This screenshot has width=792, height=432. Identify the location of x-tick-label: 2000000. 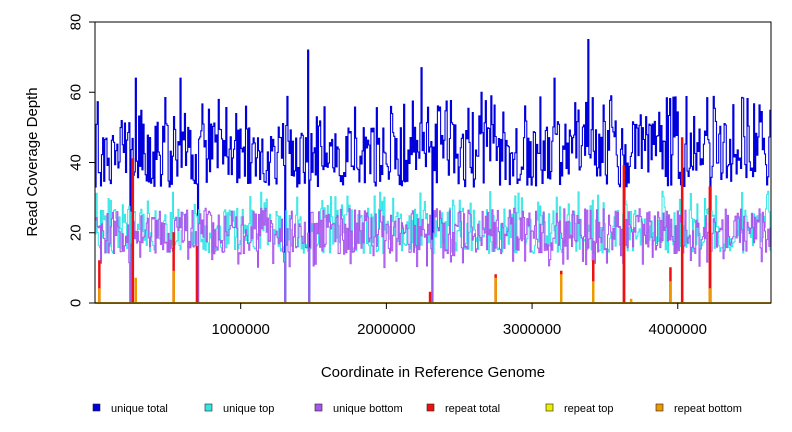
(386, 329).